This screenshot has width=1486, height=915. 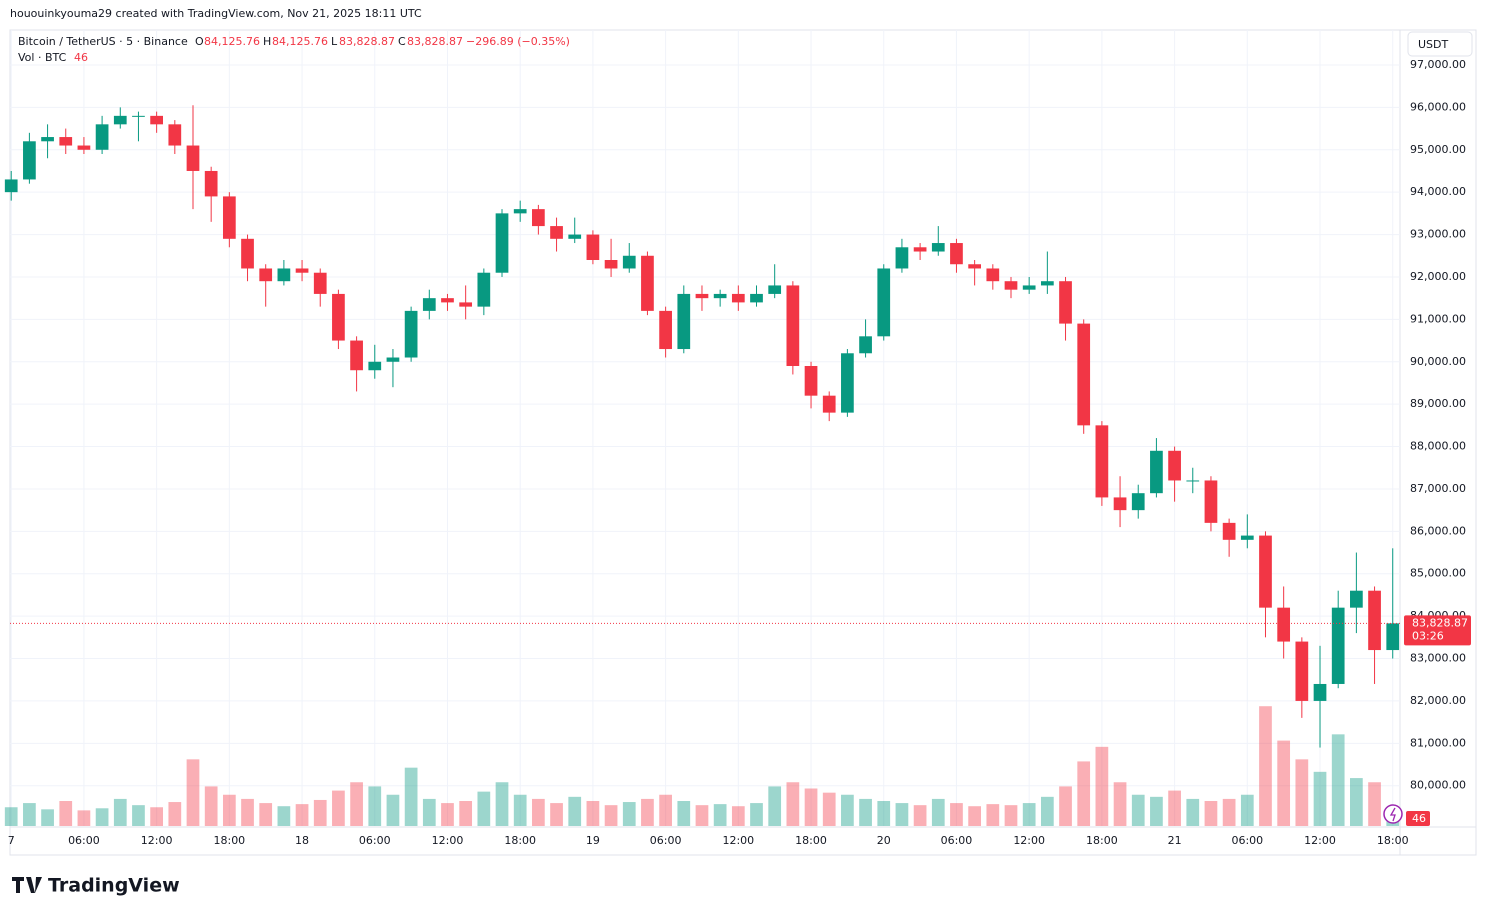 What do you see at coordinates (1393, 814) in the screenshot?
I see `alert-icon` at bounding box center [1393, 814].